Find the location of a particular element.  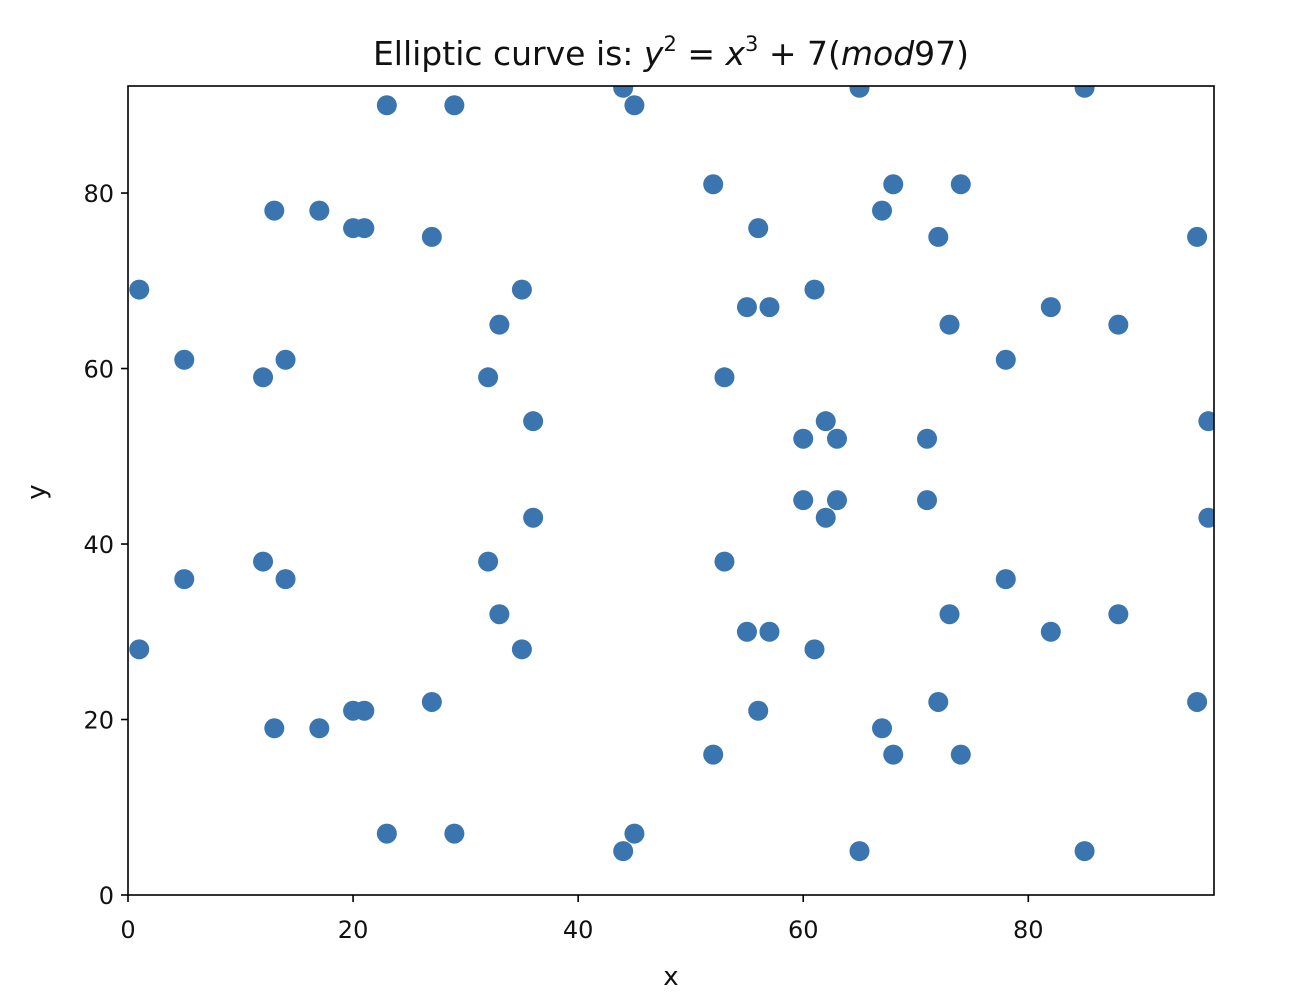

x-tick-label: 0 is located at coordinates (127, 930).